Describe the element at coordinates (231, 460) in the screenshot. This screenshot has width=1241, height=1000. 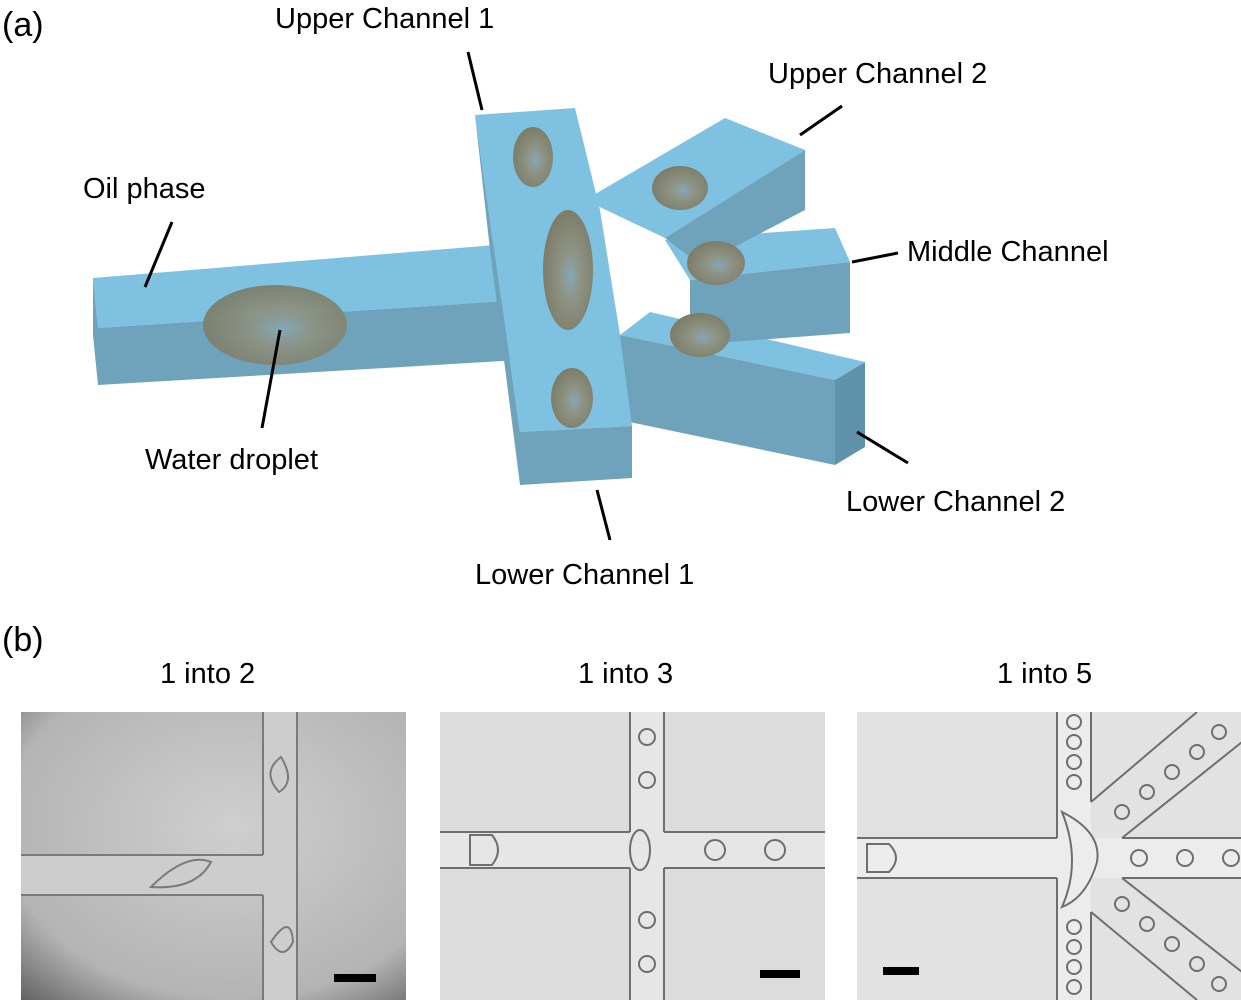
I see `annotation-water-droplet: Water droplet` at that location.